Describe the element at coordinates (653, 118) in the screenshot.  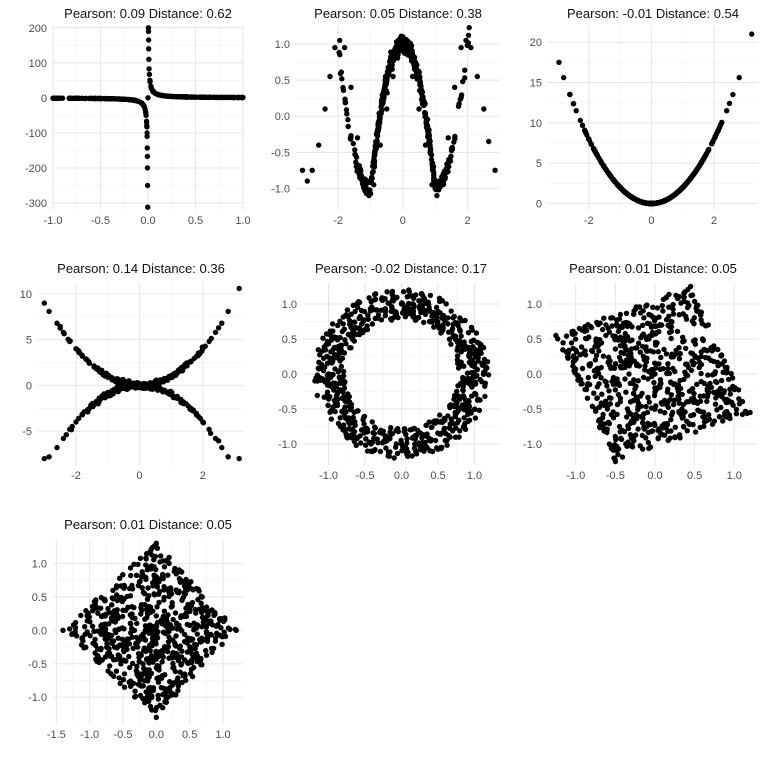
I see `minor-gridlines` at that location.